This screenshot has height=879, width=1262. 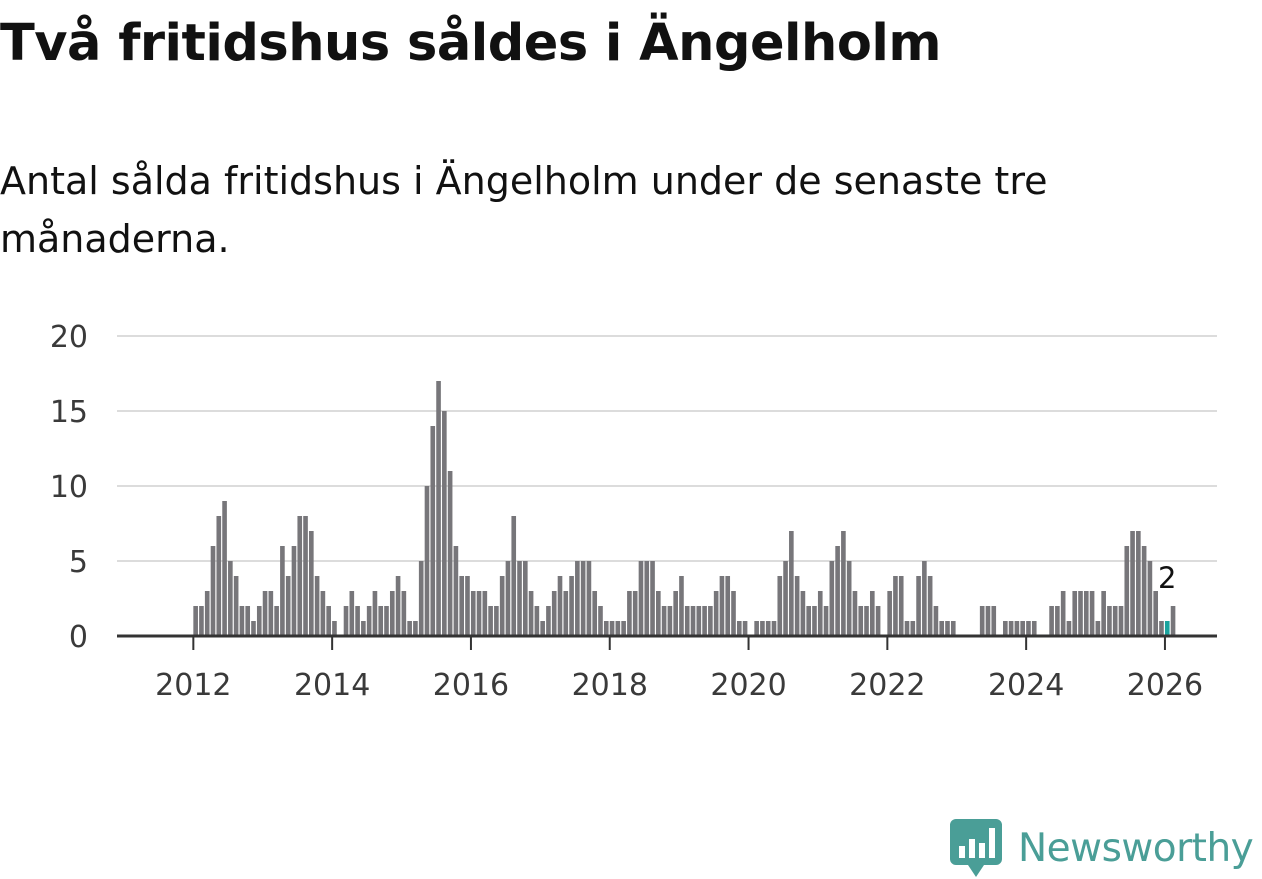 I want to click on brand: Newsworthy, so click(x=1102, y=848).